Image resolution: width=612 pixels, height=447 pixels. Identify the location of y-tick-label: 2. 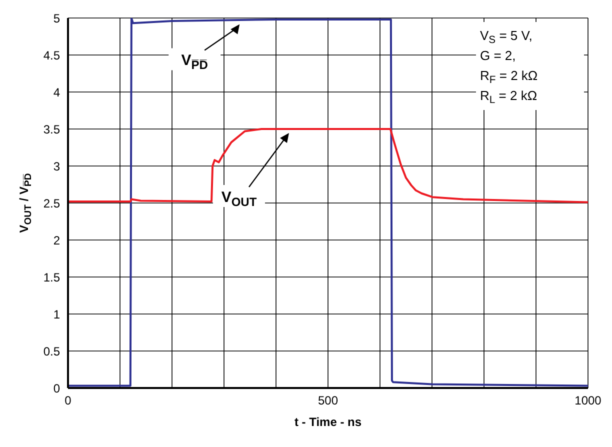
(56, 240).